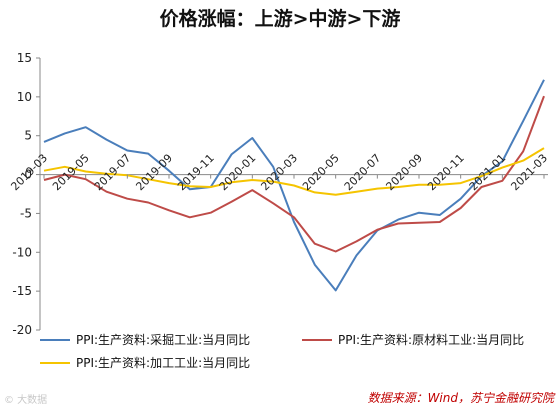  What do you see at coordinates (280, 19) in the screenshot?
I see `chart-title: 价格涨幅：上游>中游>下游` at bounding box center [280, 19].